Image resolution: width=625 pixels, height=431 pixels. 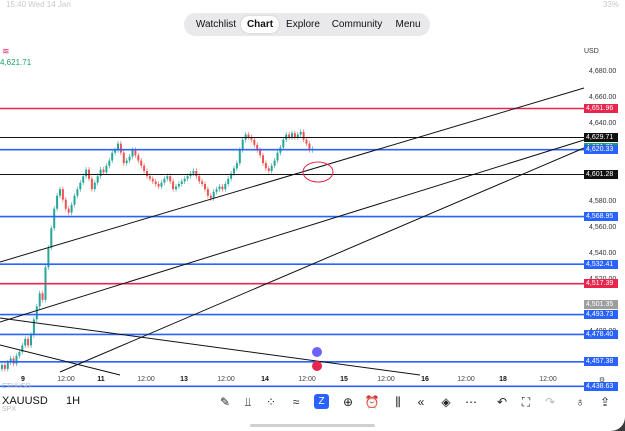 What do you see at coordinates (73, 401) in the screenshot?
I see `timeframe-selector: 1H` at bounding box center [73, 401].